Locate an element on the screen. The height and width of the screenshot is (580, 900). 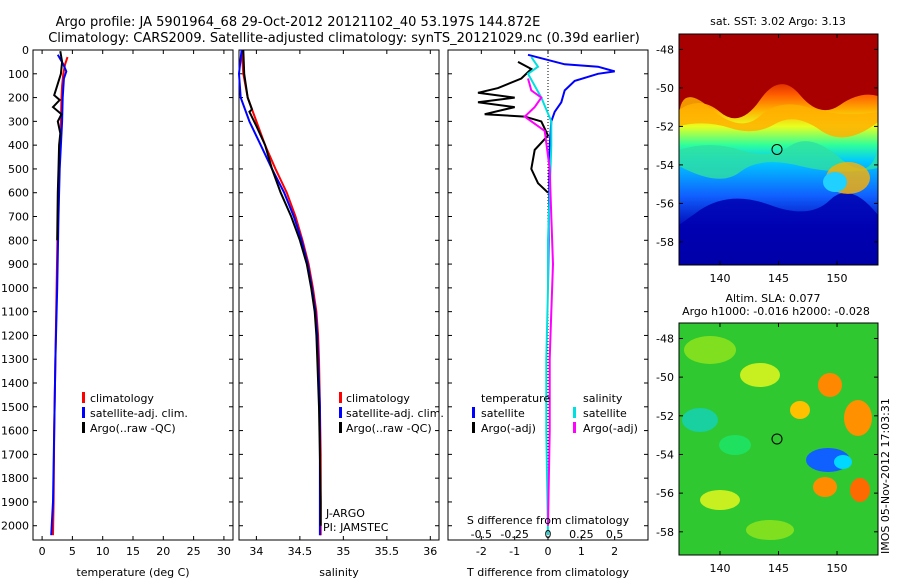
sst-field is located at coordinates (778, 149).